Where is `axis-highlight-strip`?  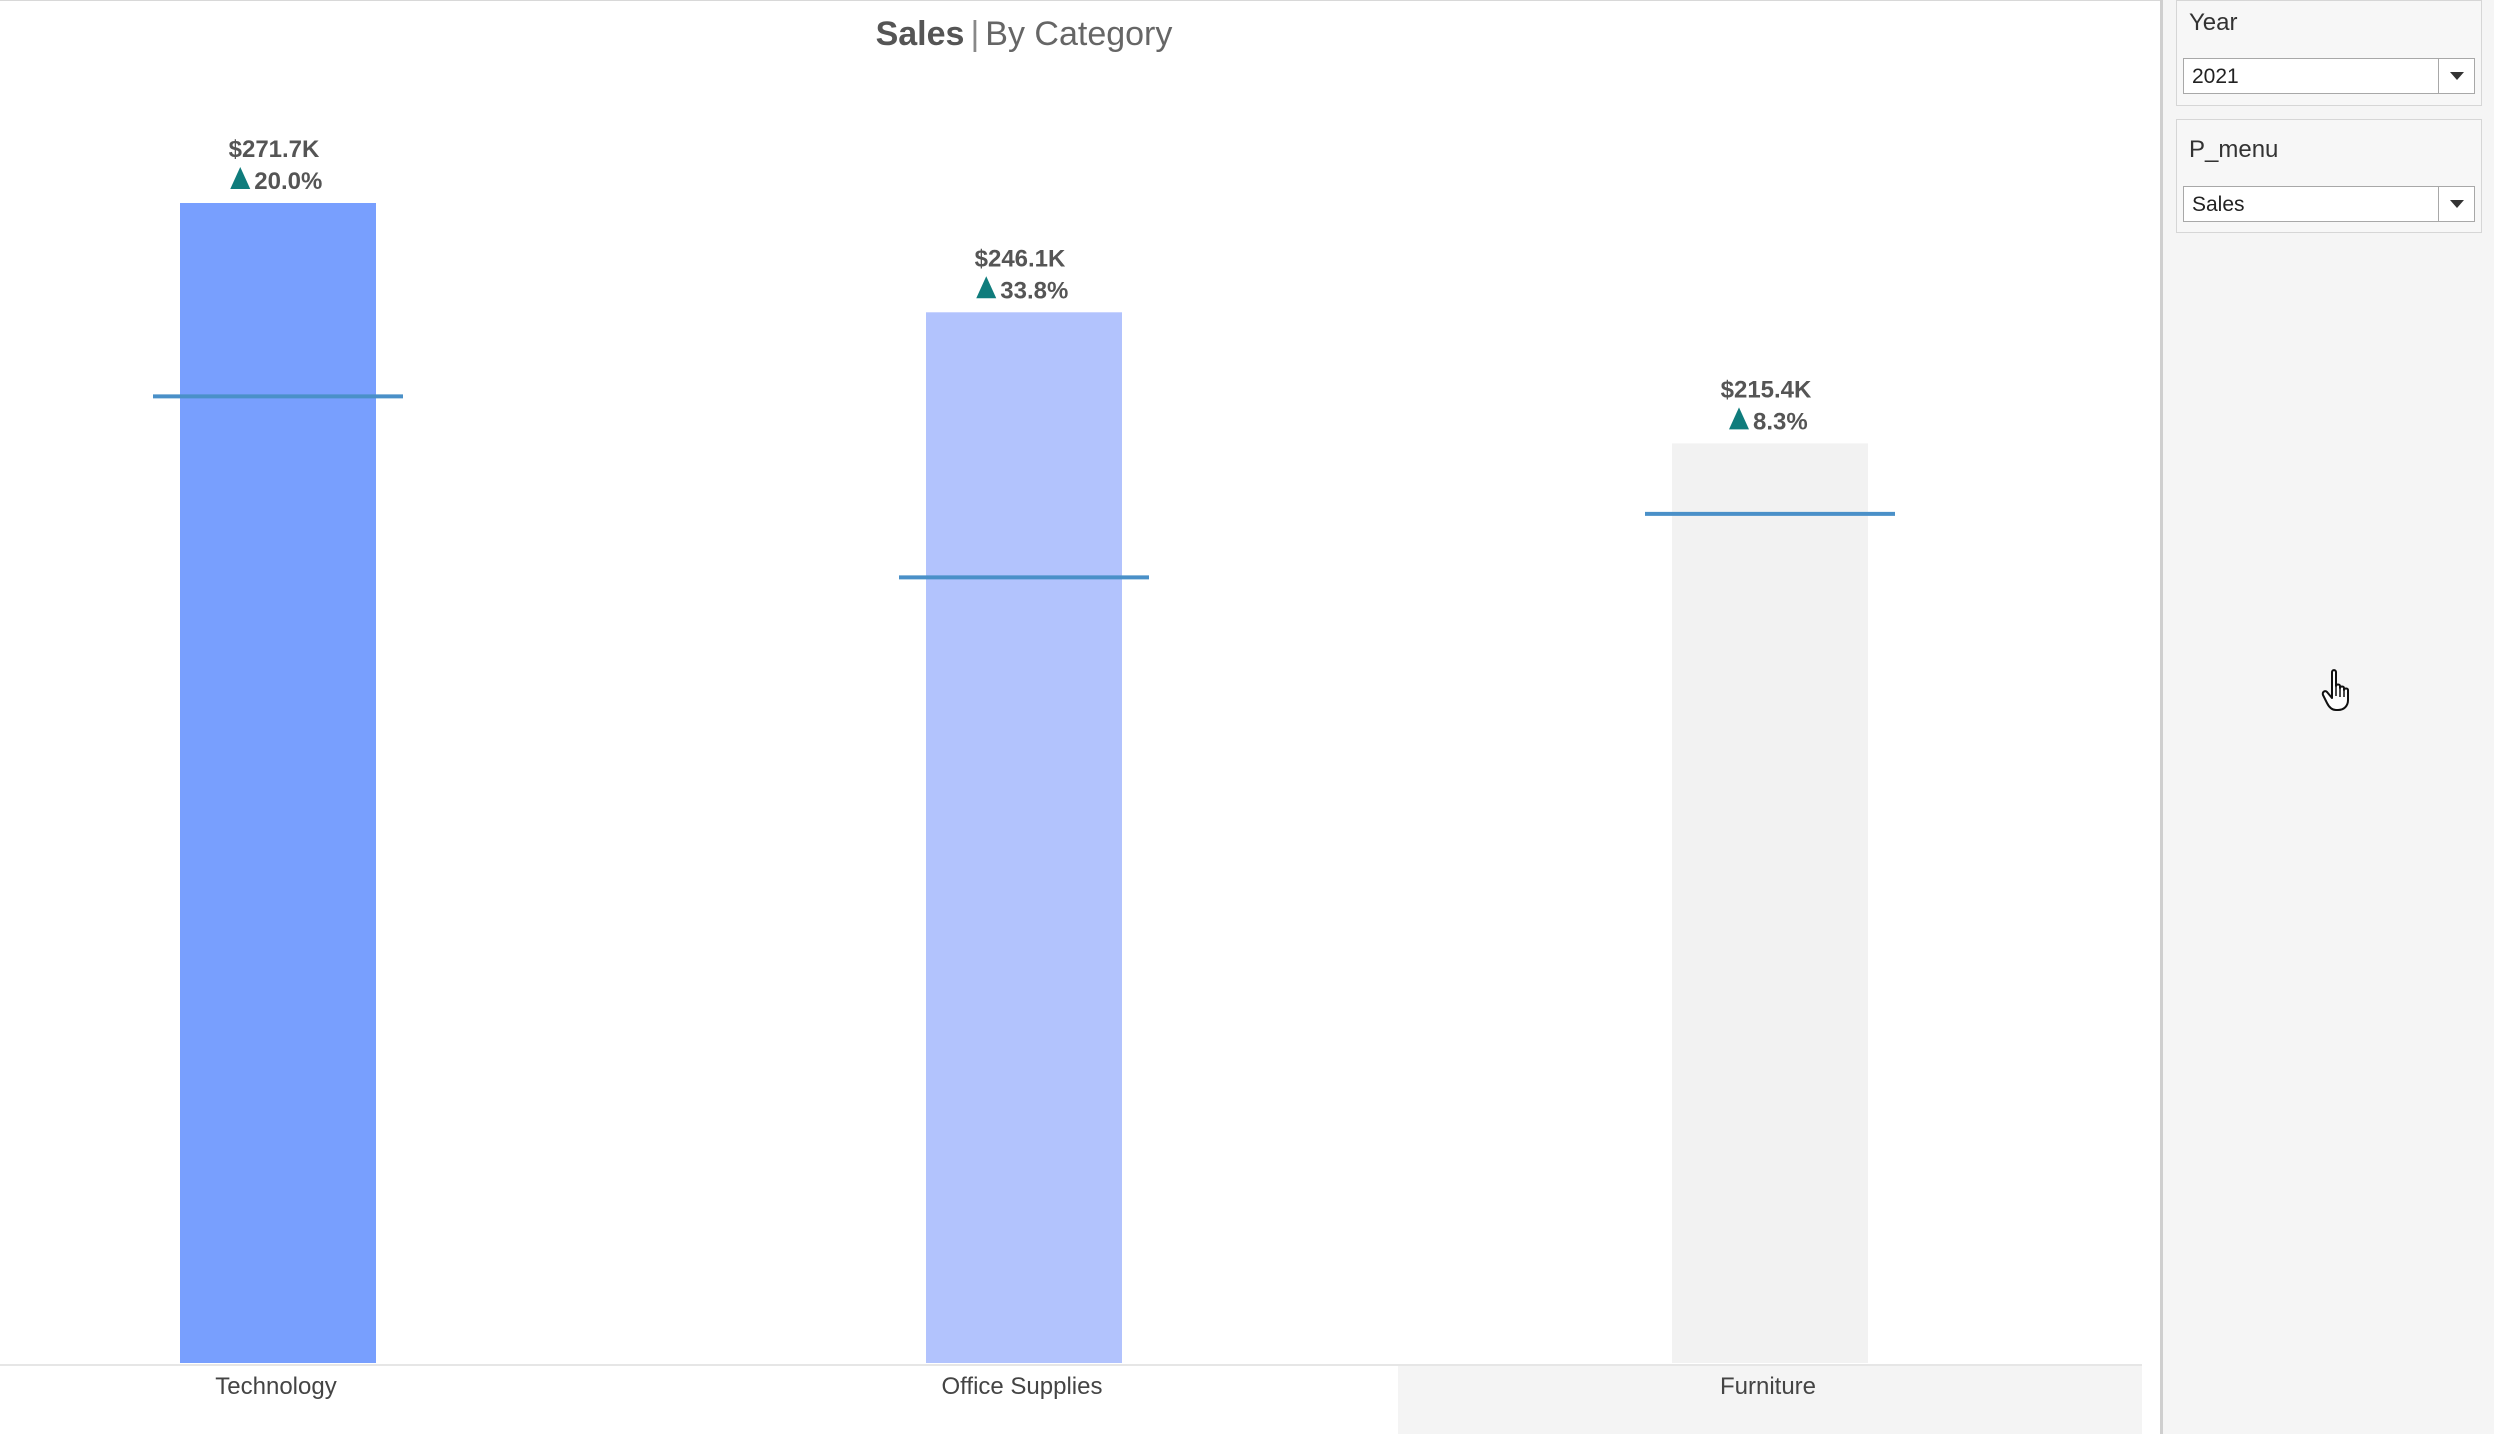
axis-highlight-strip is located at coordinates (1770, 1399).